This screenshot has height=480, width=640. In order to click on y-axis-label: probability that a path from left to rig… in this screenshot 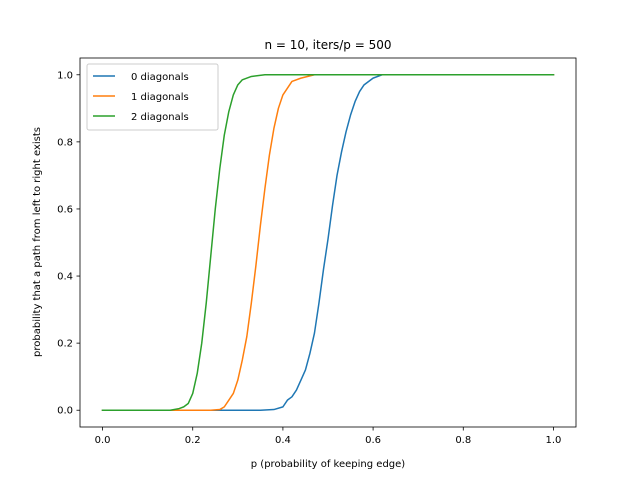, I will do `click(37, 242)`.